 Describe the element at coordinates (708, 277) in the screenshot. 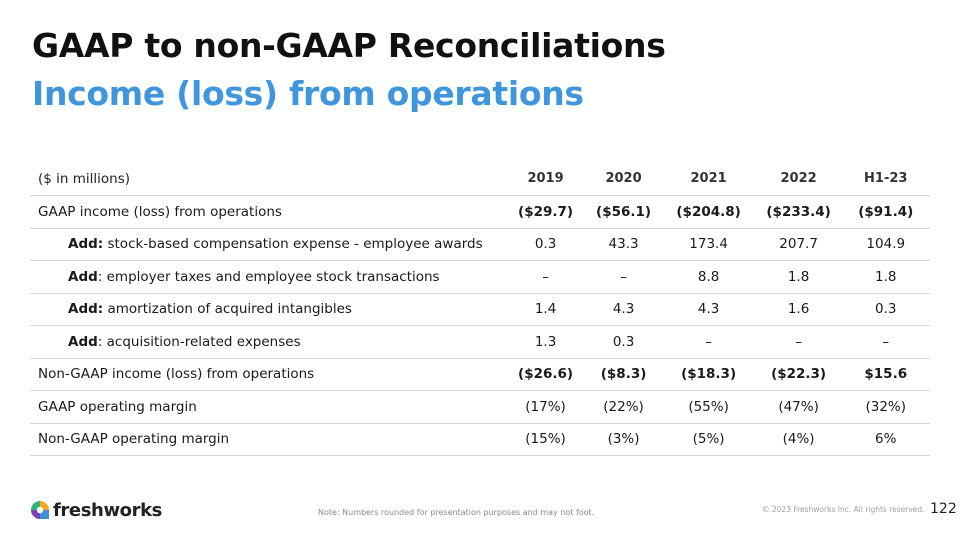

I see `cell-value: 8.8` at that location.